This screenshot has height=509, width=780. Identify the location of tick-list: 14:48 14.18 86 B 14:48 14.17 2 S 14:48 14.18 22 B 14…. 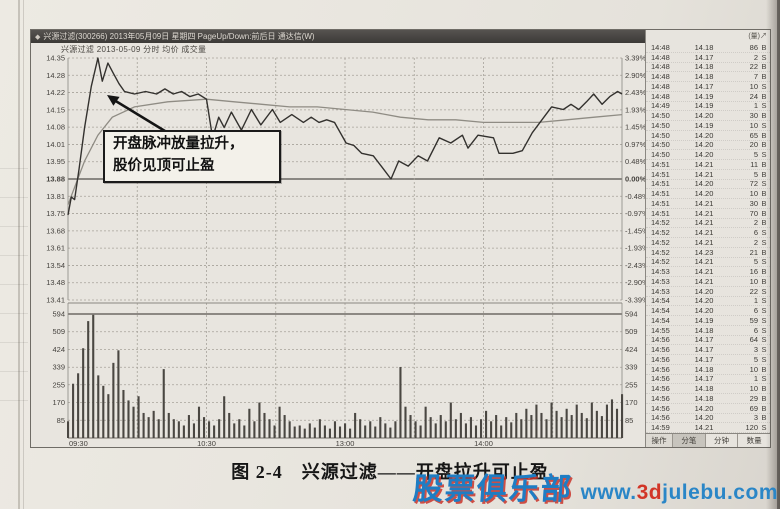
(708, 238).